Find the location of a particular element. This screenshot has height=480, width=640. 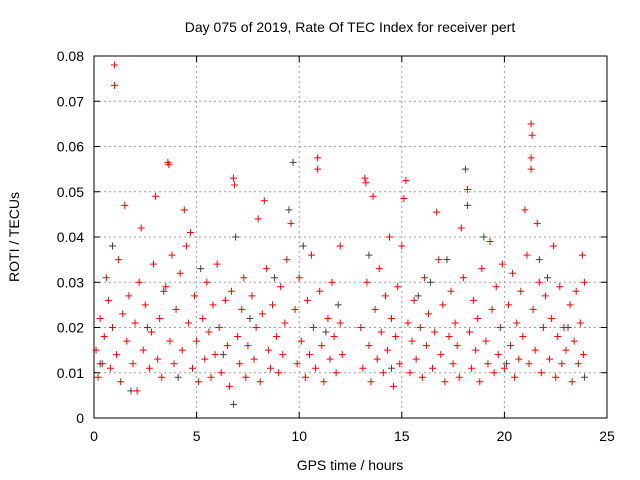

x-axis-label: GPS time / hours is located at coordinates (350, 465).